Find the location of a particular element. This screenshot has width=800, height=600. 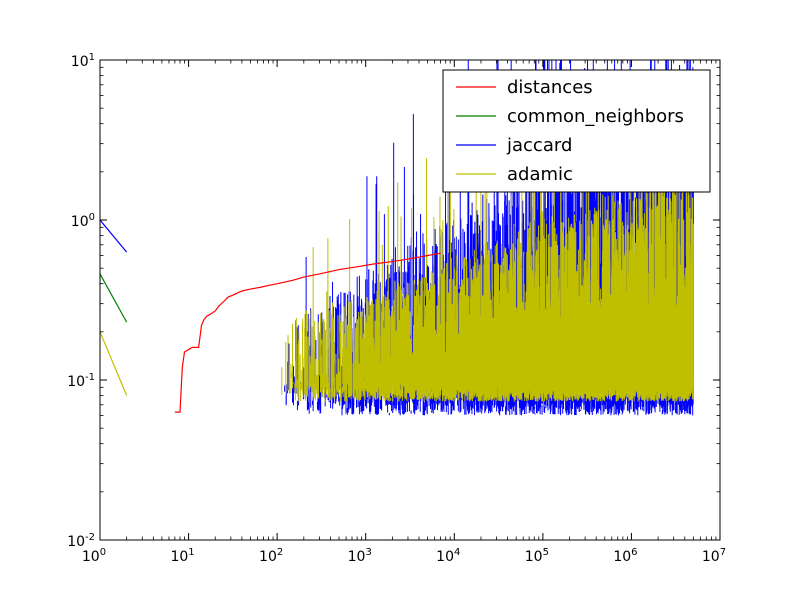

x-tick-label: 107 is located at coordinates (714, 556).